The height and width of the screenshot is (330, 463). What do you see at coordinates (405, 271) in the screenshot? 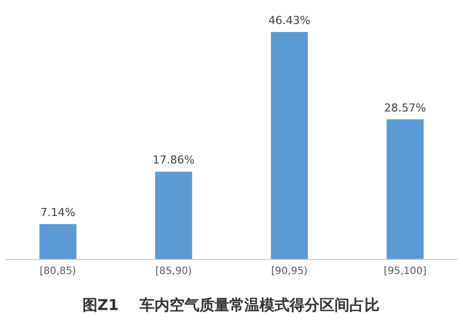
I see `x-tick-label: [95,100]` at bounding box center [405, 271].